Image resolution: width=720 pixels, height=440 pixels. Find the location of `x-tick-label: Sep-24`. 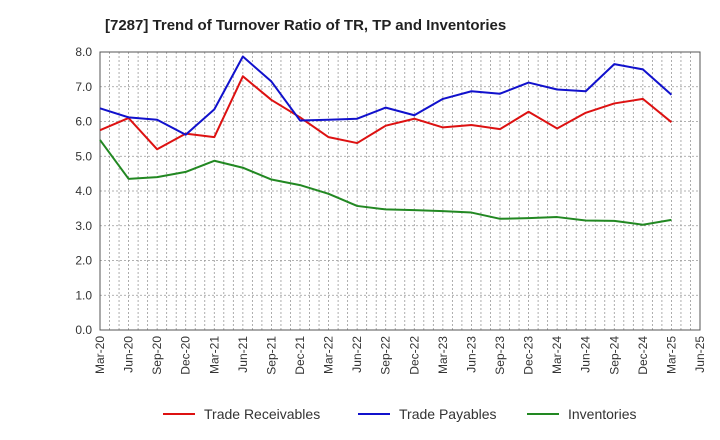

x-tick-label: Sep-24 is located at coordinates (614, 355).